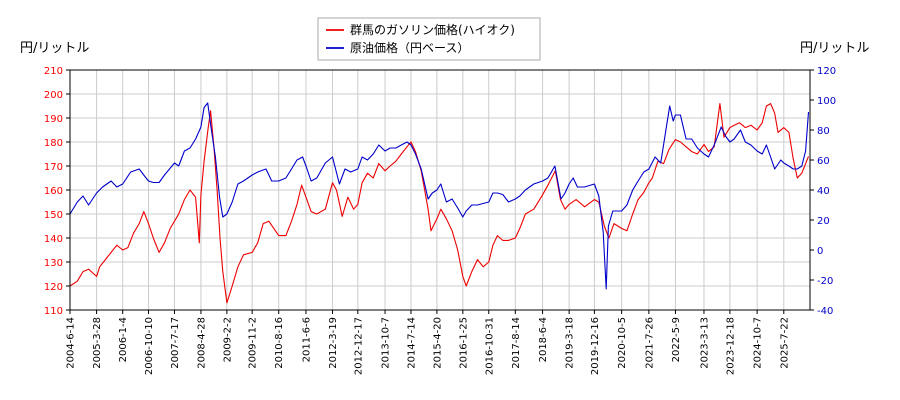 The height and width of the screenshot is (400, 900). What do you see at coordinates (595, 346) in the screenshot?
I see `x-tick-label: 2019-12-16` at bounding box center [595, 346].